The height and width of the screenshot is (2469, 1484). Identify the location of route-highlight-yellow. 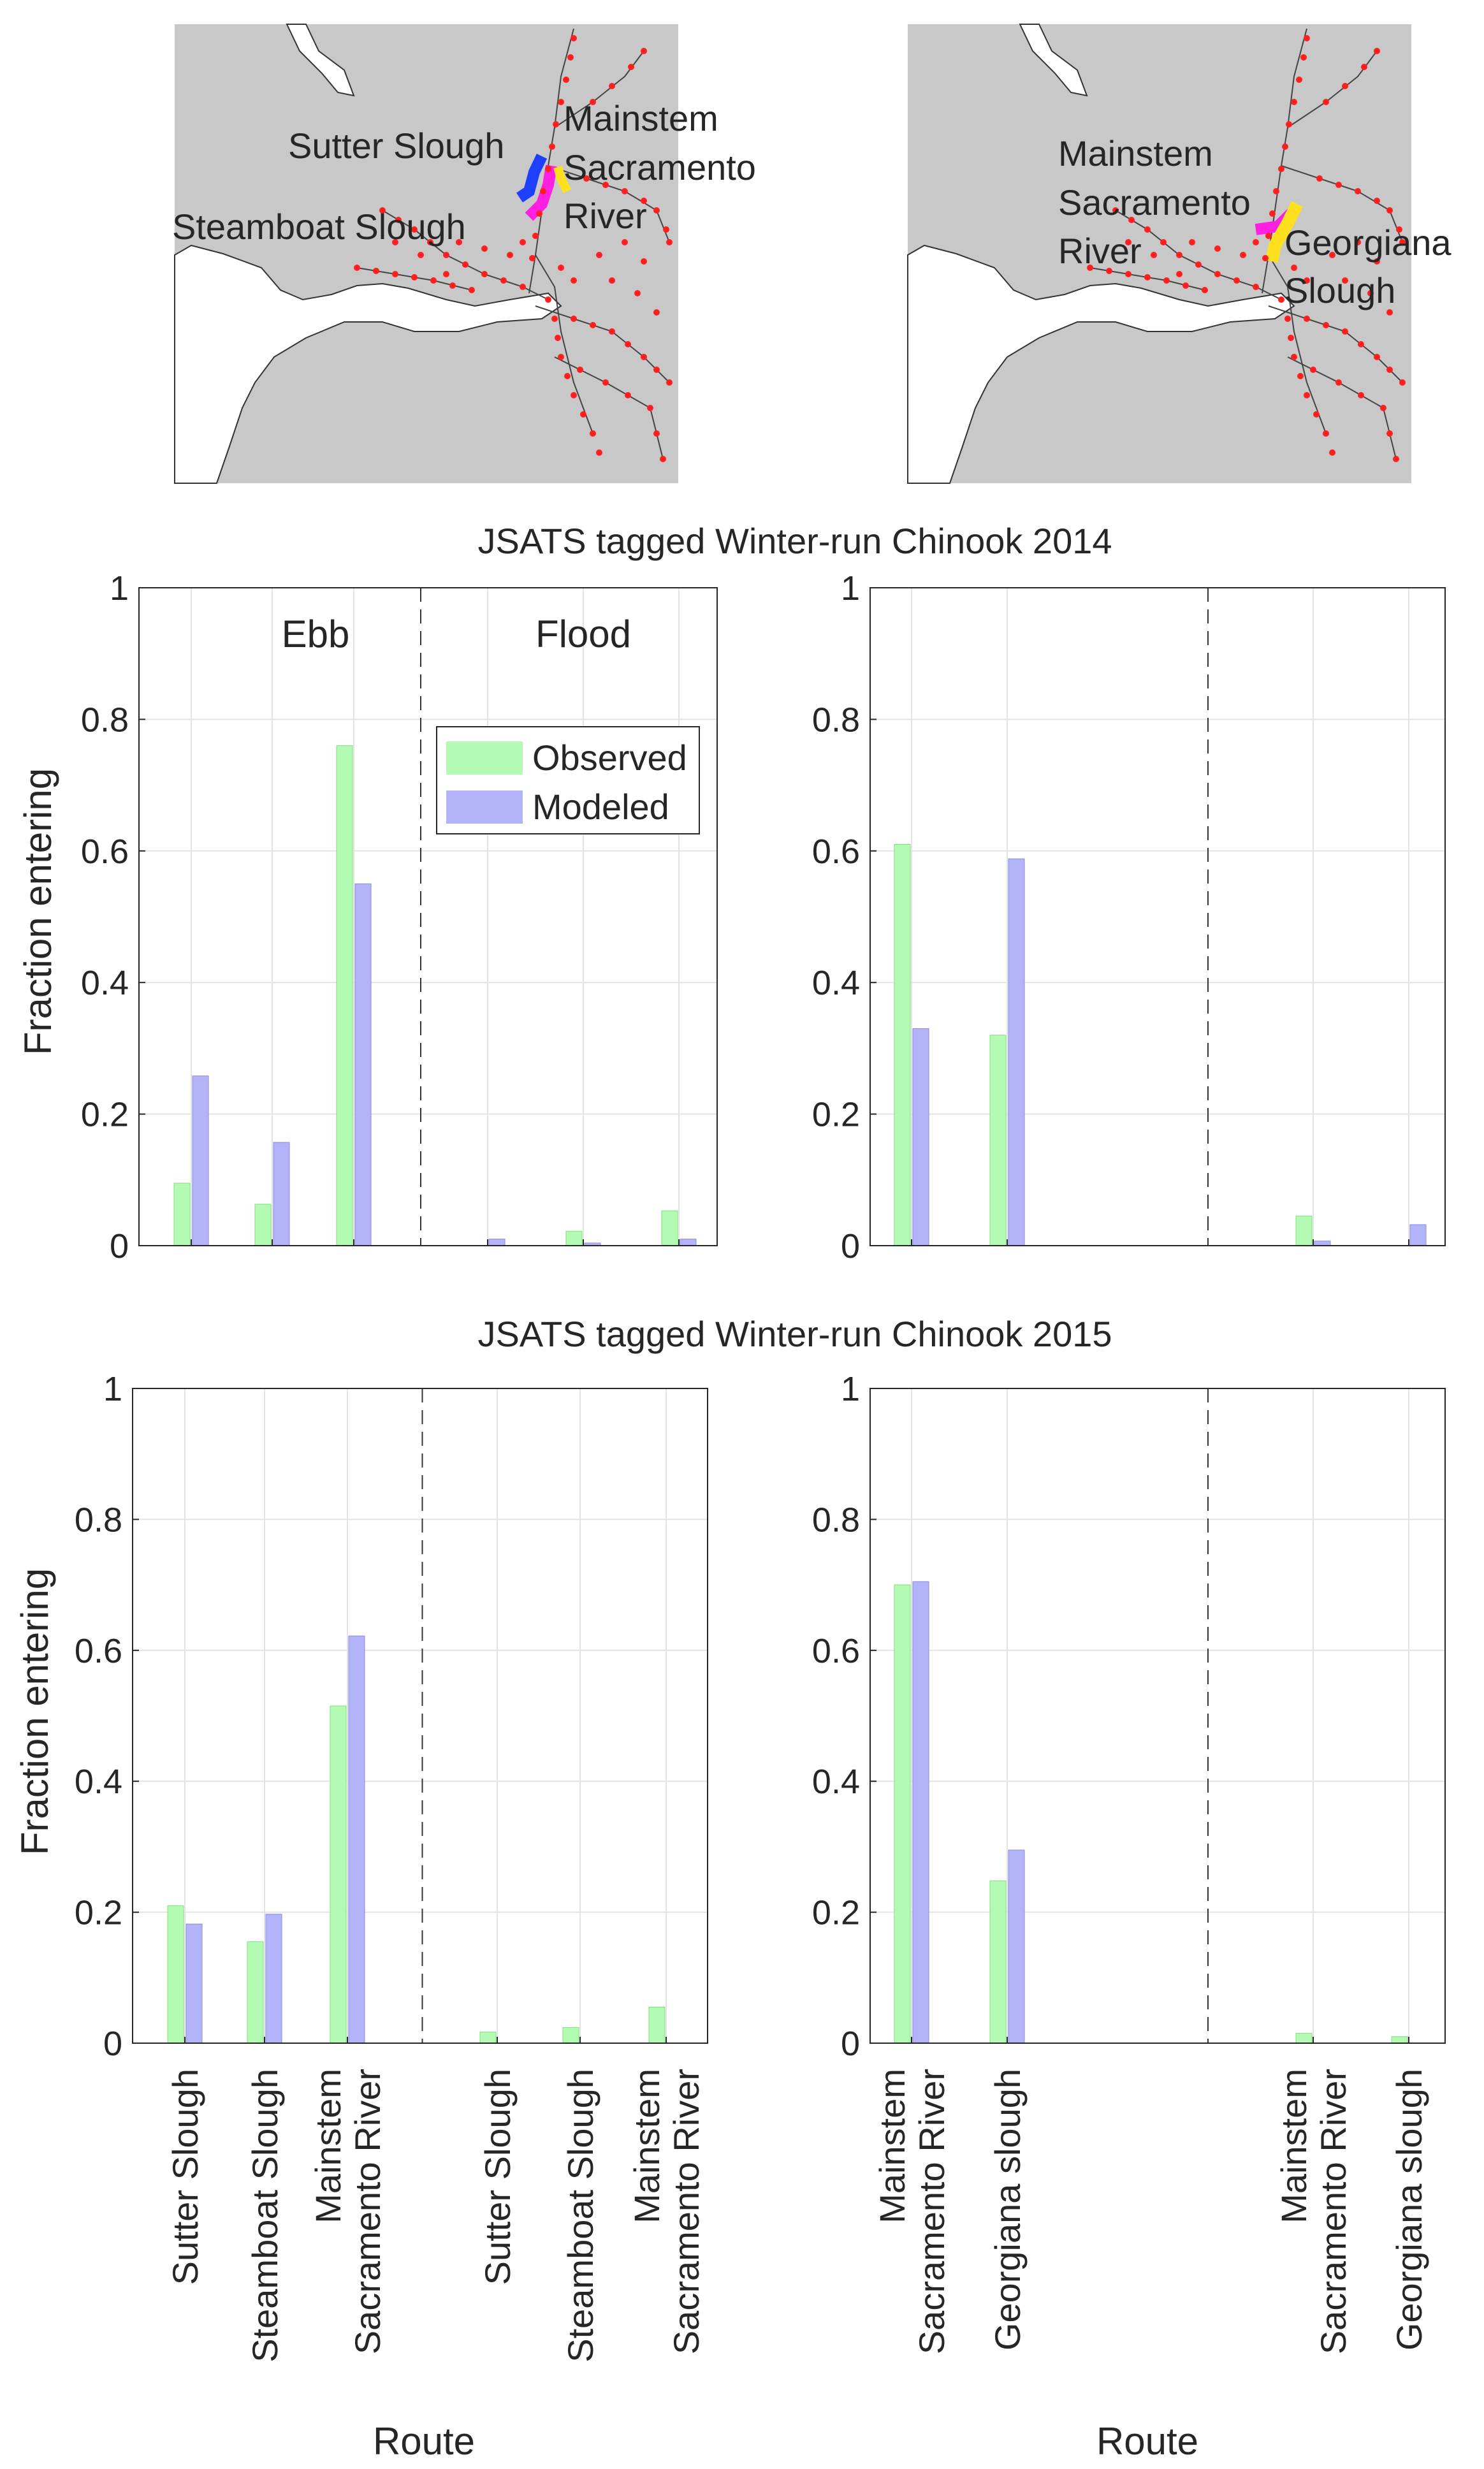
(1284, 232).